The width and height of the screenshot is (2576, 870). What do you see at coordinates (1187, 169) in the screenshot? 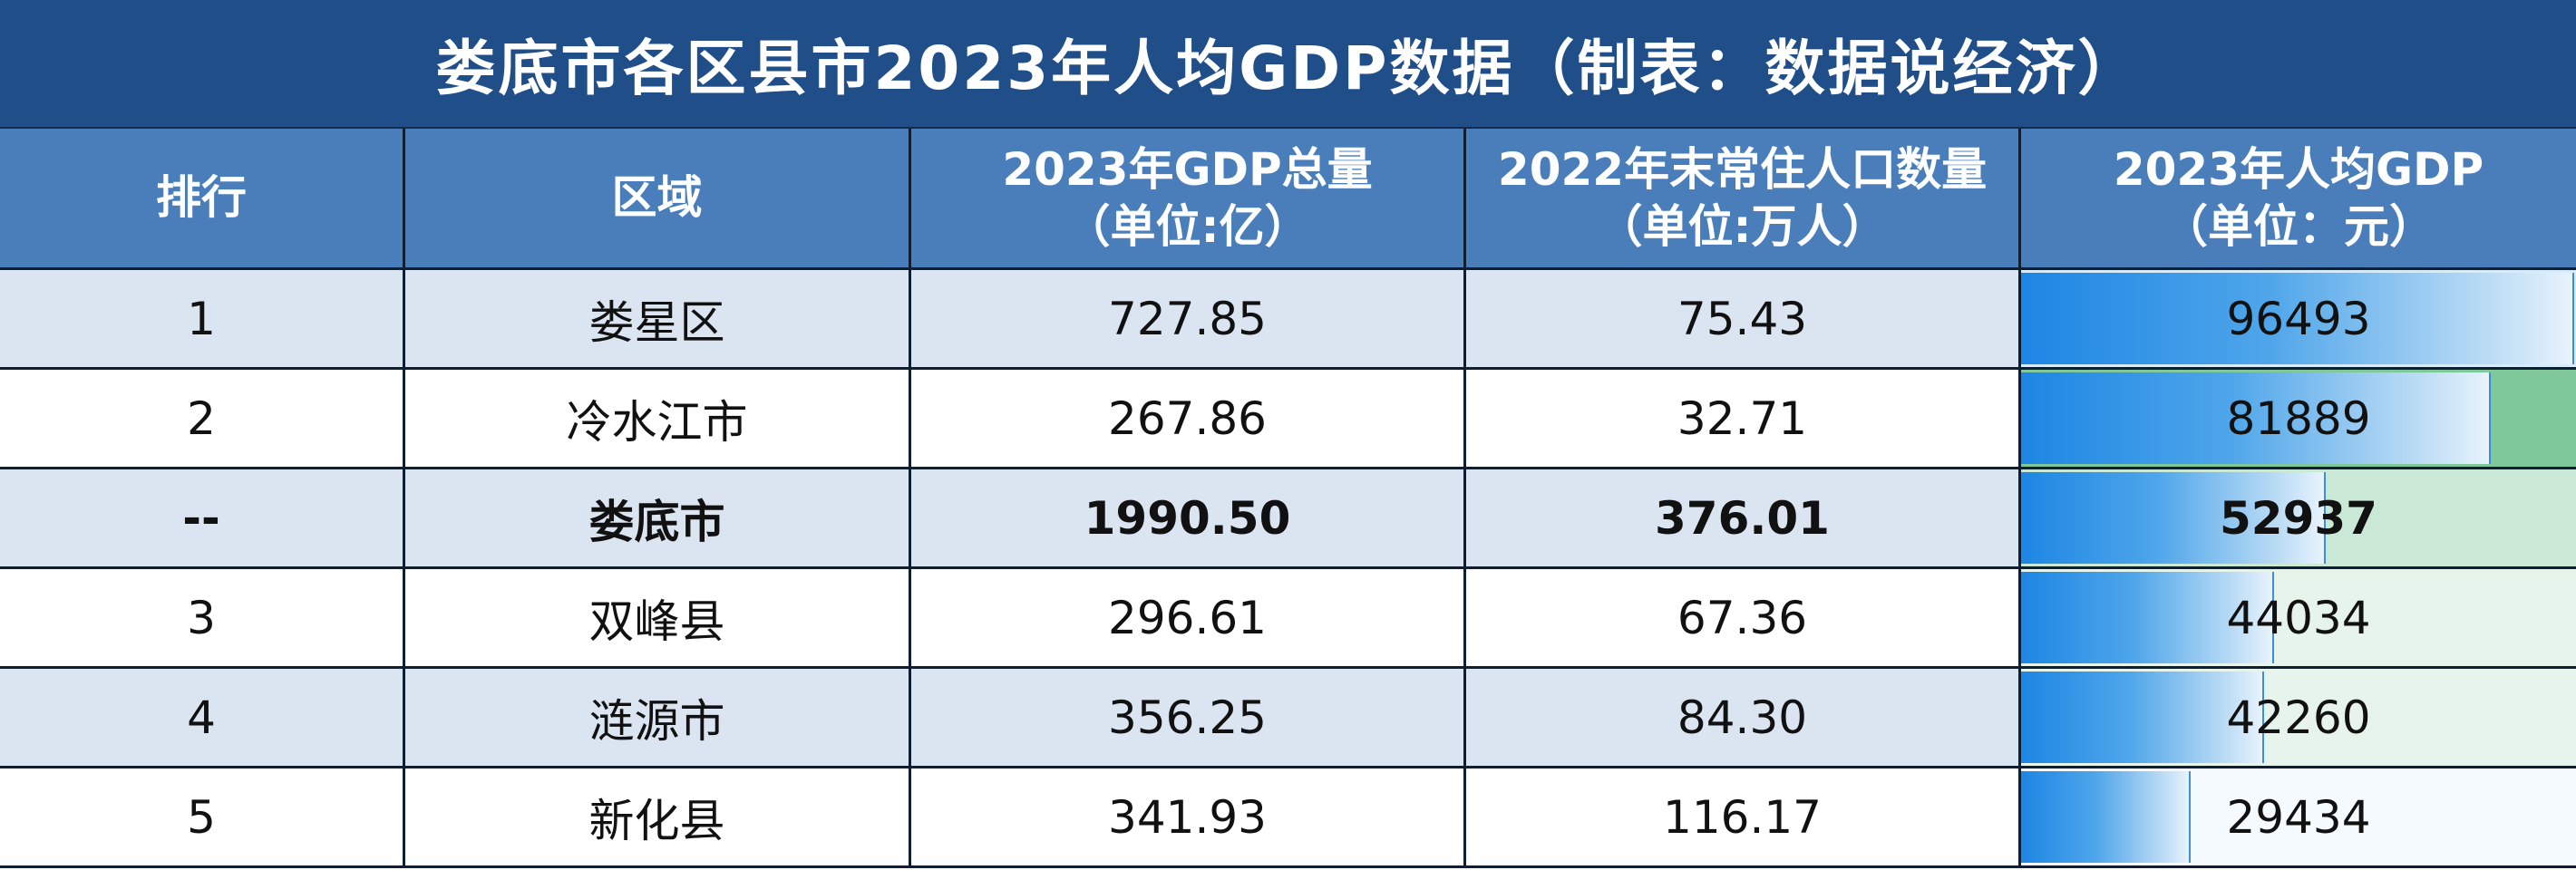
I see `header-gdp-label: 2023年GDP总量` at bounding box center [1187, 169].